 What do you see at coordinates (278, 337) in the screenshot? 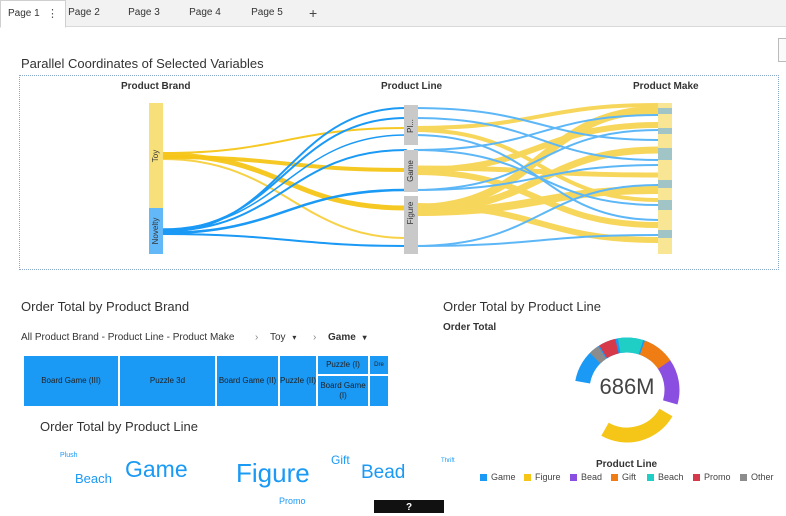
I see `breadcrumb-toy-label: Toy` at bounding box center [278, 337].